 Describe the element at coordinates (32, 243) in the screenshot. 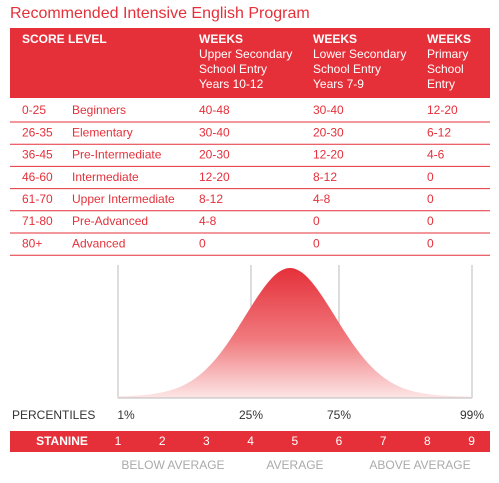

I see `table-cell: 80+` at that location.